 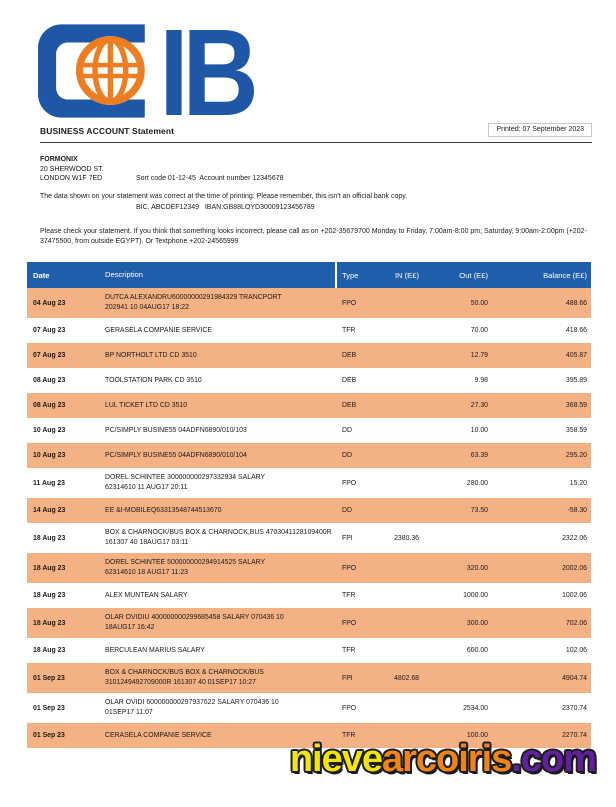 I want to click on cell-description: GERASELA COMPANIE SERVICE, so click(x=158, y=330).